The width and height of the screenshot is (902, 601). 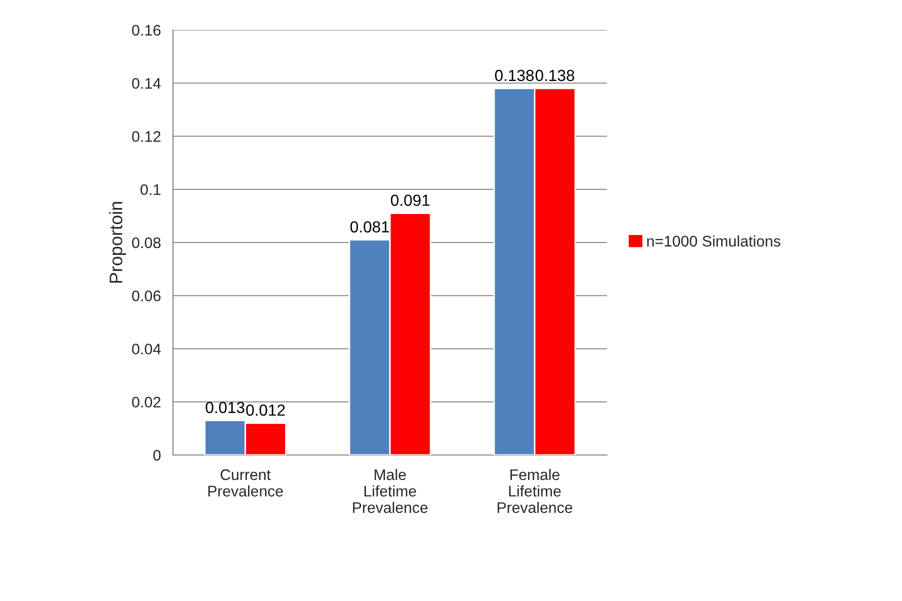 What do you see at coordinates (390, 491) in the screenshot?
I see `x-tick-label: Male Lifetime Prevalence` at bounding box center [390, 491].